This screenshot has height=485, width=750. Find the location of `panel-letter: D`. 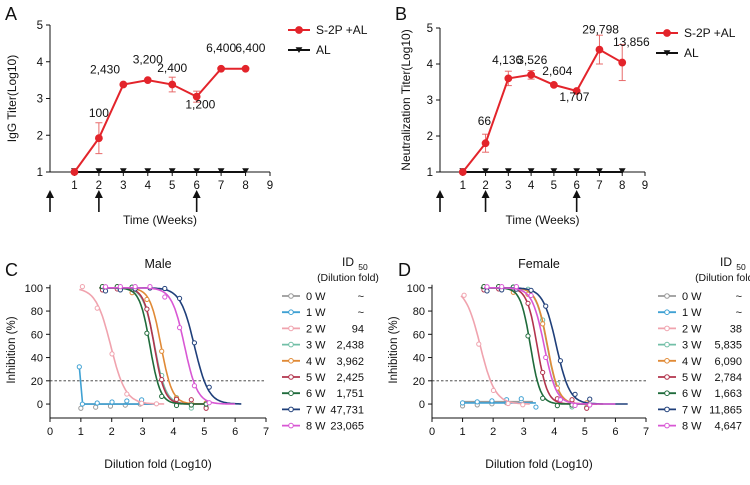

panel-letter: D is located at coordinates (404, 270).